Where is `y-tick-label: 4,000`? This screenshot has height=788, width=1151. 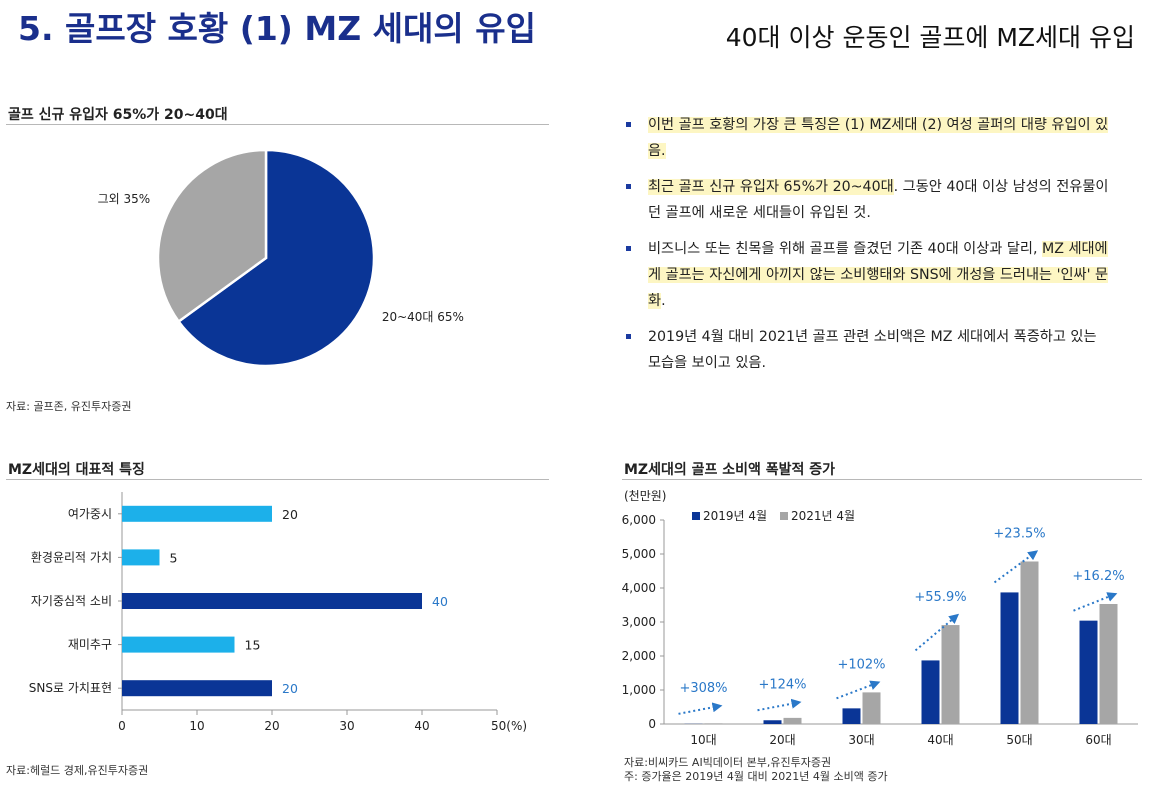
y-tick-label: 4,000 is located at coordinates (639, 588).